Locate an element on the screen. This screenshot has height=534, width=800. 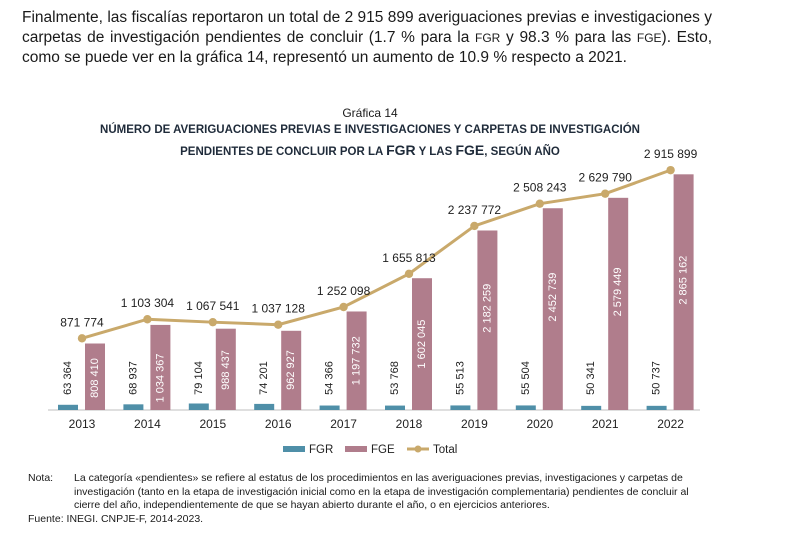
intro-line-4: 10.9 % respecto a 2021. is located at coordinates (542, 57).